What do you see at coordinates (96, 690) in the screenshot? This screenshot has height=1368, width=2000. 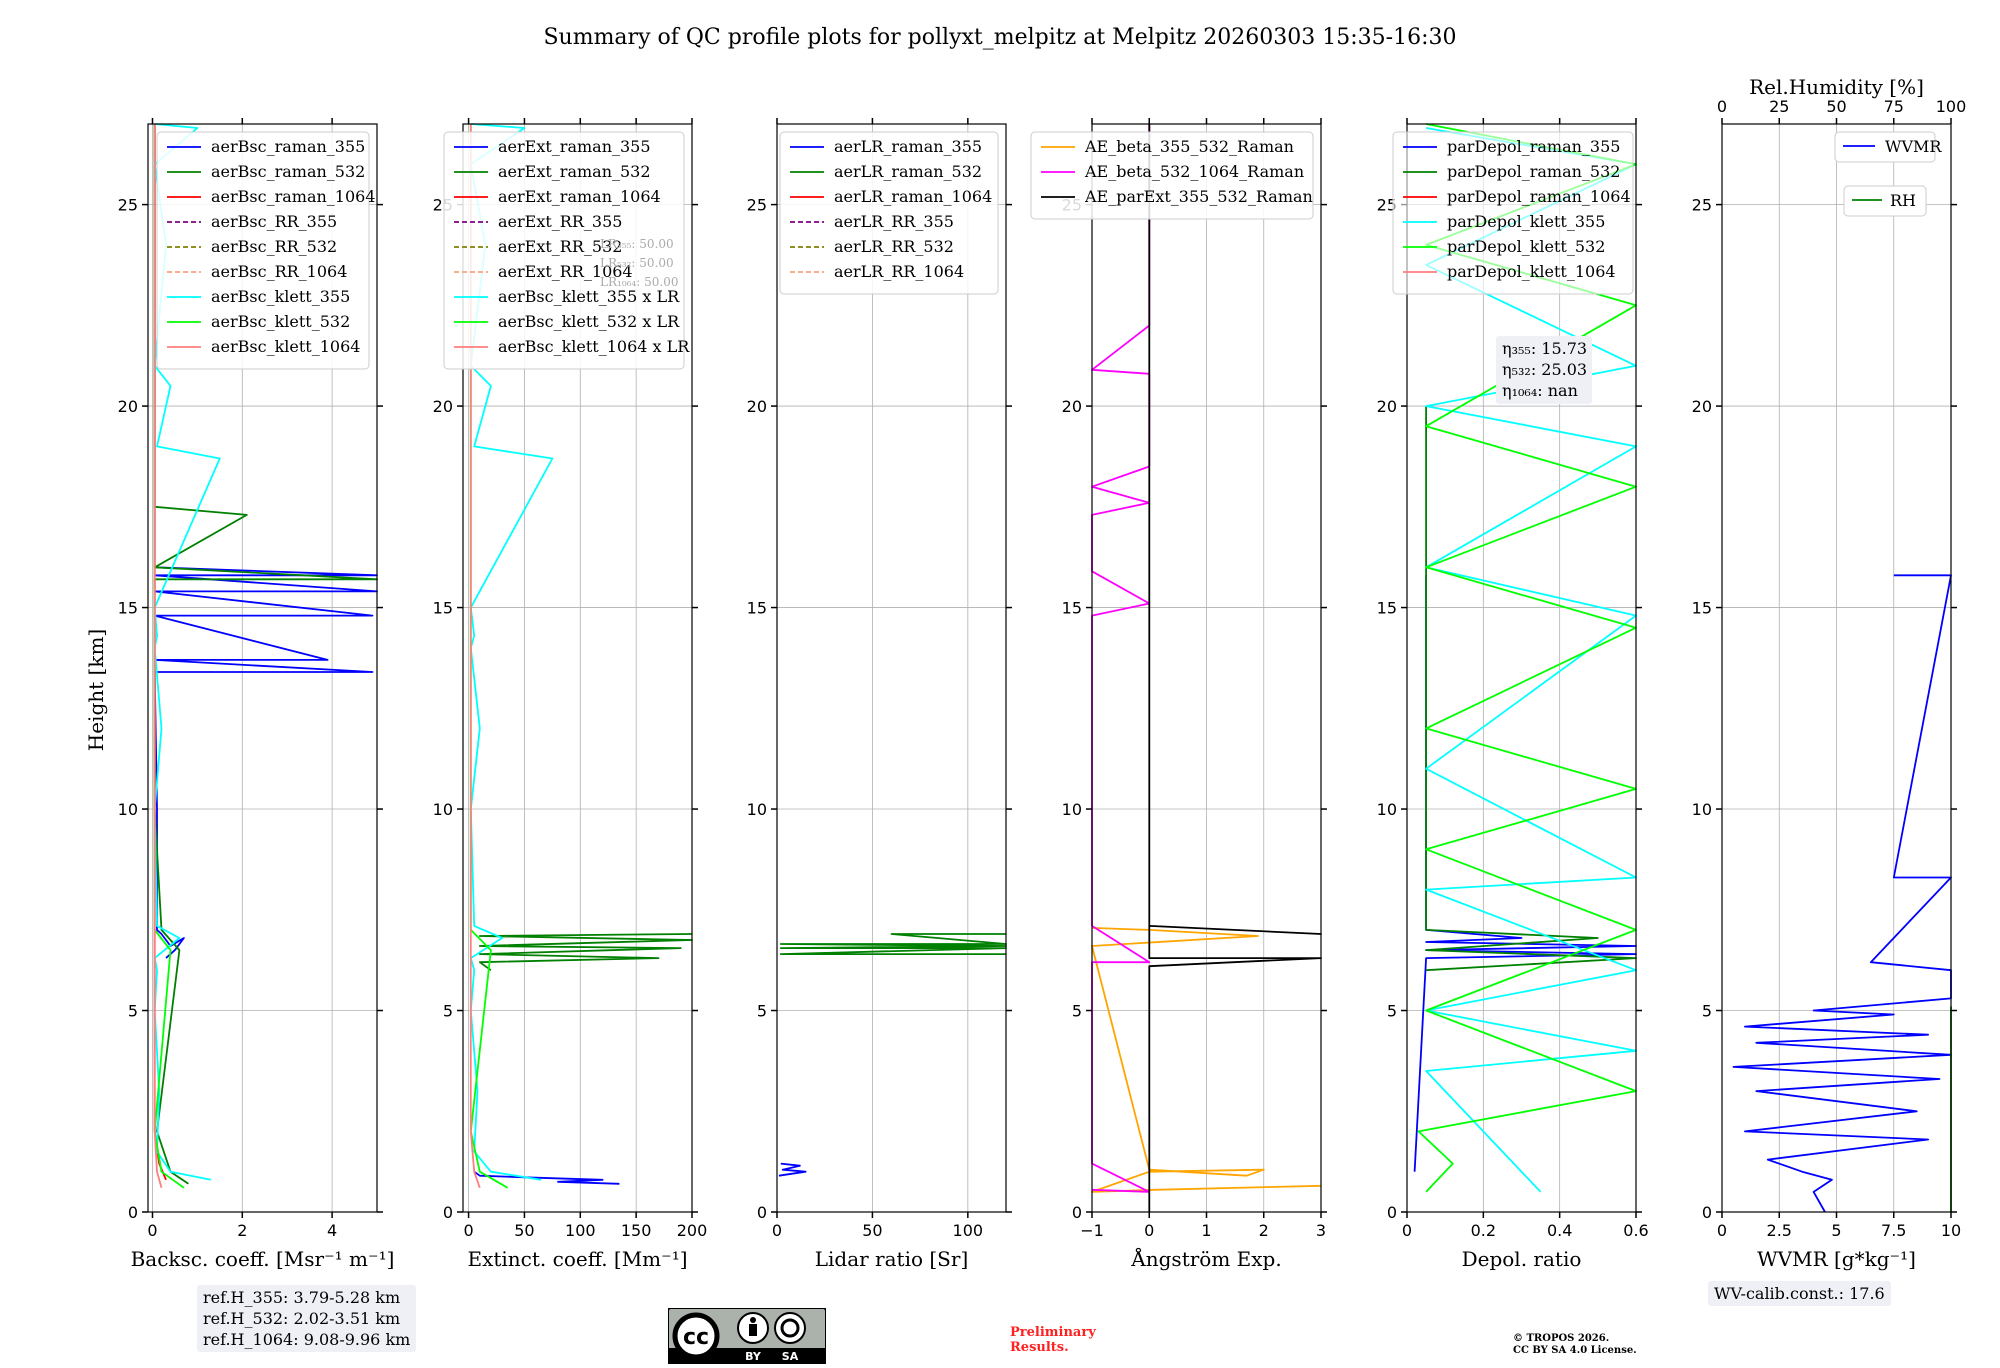 I see `y-axis-label: Height [km]` at bounding box center [96, 690].